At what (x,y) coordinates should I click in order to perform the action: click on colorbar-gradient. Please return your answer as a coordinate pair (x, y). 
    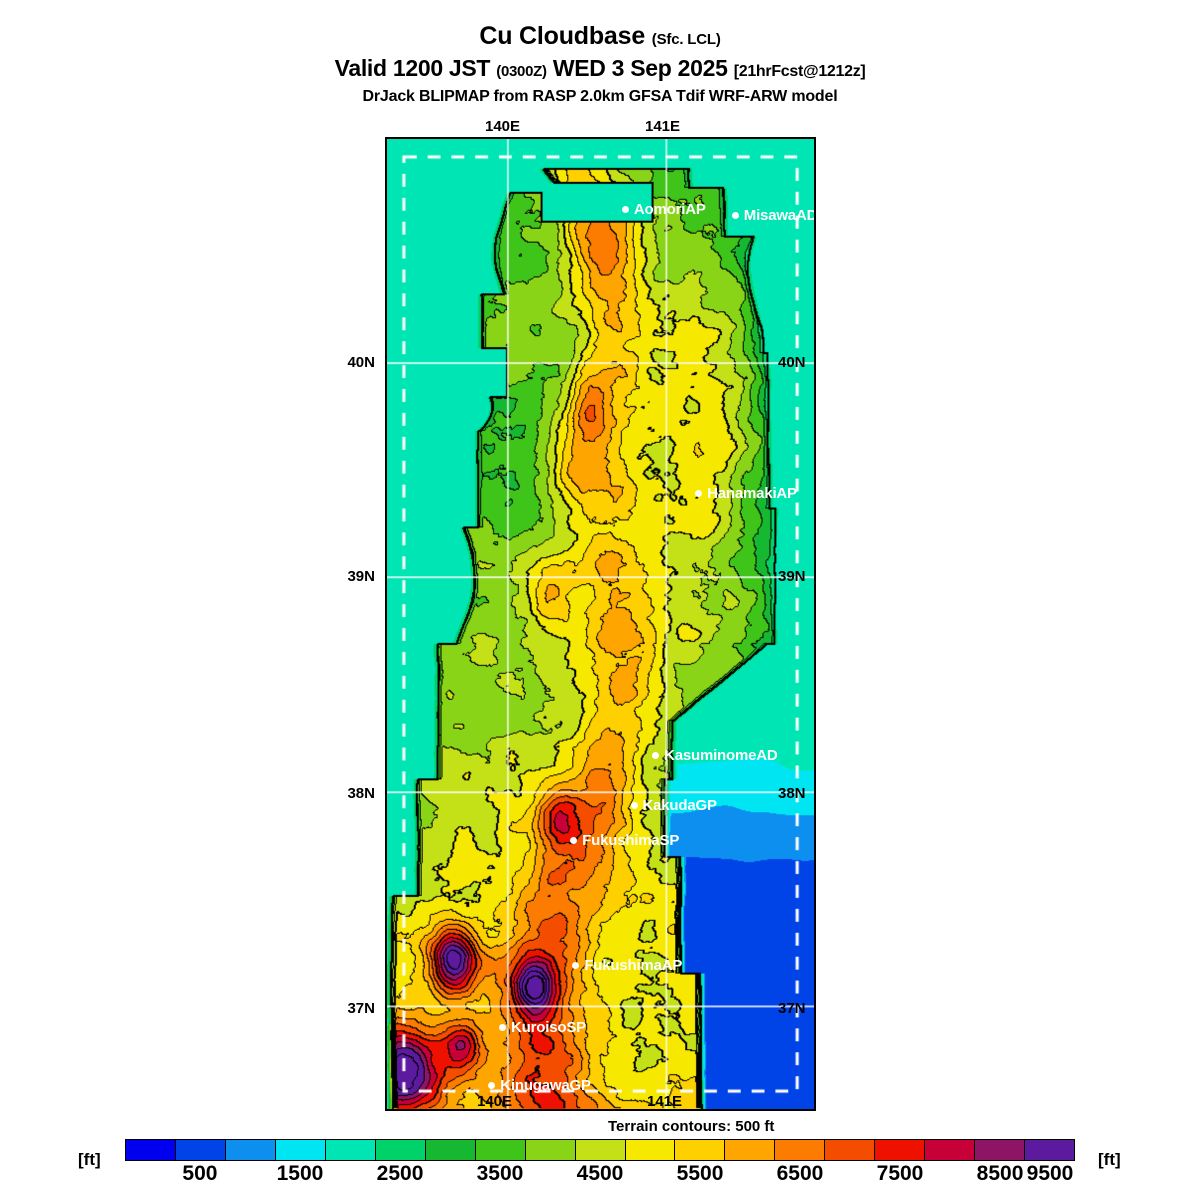
    Looking at the image, I should click on (600, 1150).